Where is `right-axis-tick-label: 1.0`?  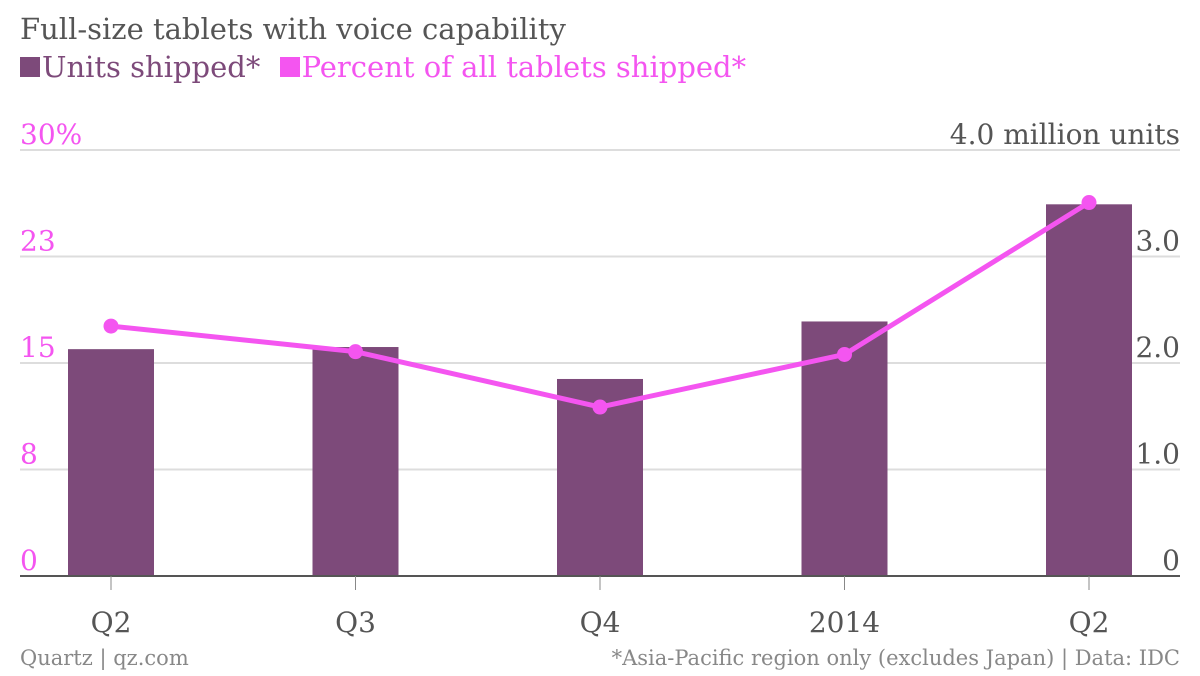
right-axis-tick-label: 1.0 is located at coordinates (1157, 454).